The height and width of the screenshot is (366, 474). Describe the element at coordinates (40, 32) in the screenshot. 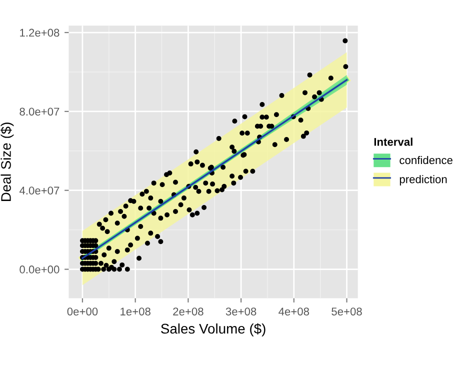

I see `y-tick-label: 1.2e+08` at that location.